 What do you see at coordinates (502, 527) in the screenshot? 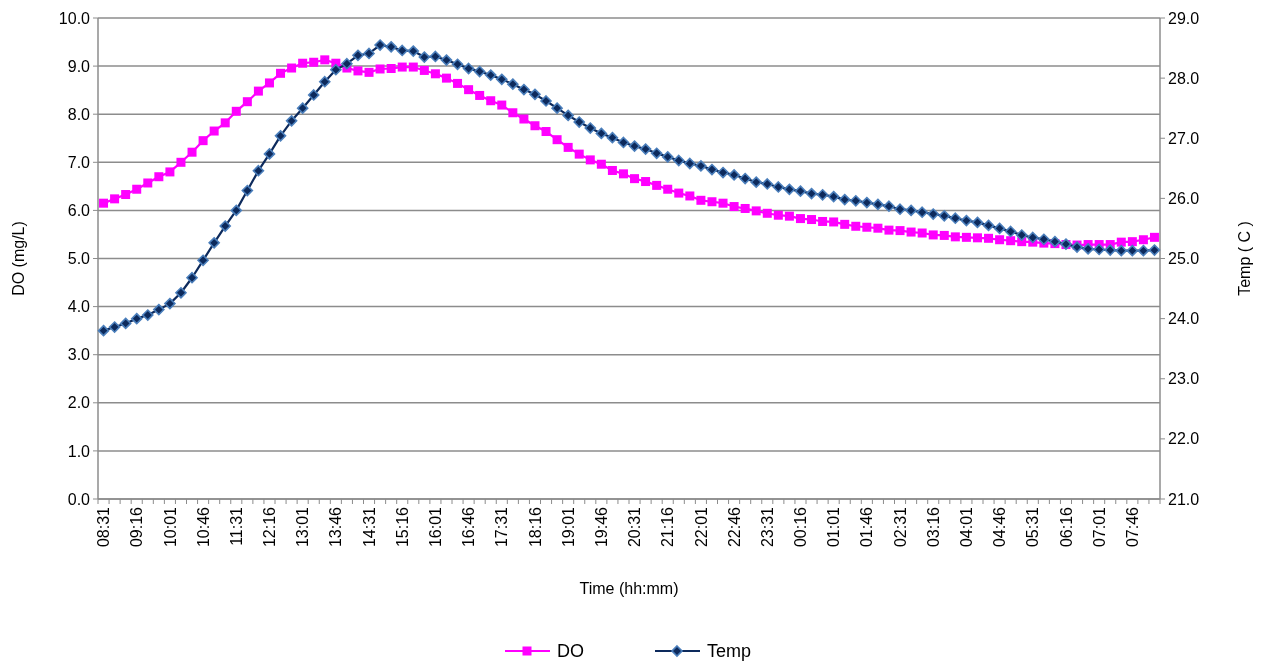
I see `x-tick-label: 17:31` at bounding box center [502, 527].